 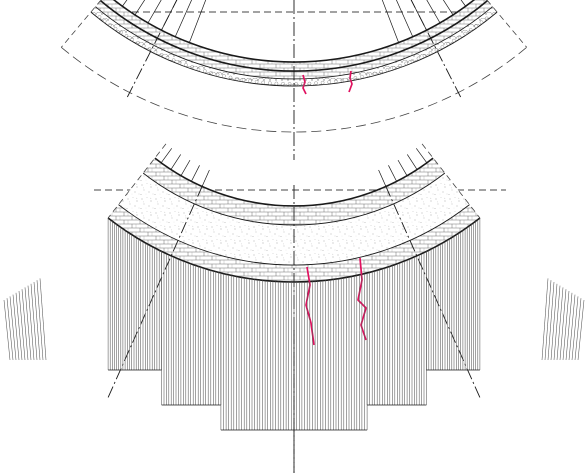 I want to click on rubble-core-band, so click(x=294, y=219).